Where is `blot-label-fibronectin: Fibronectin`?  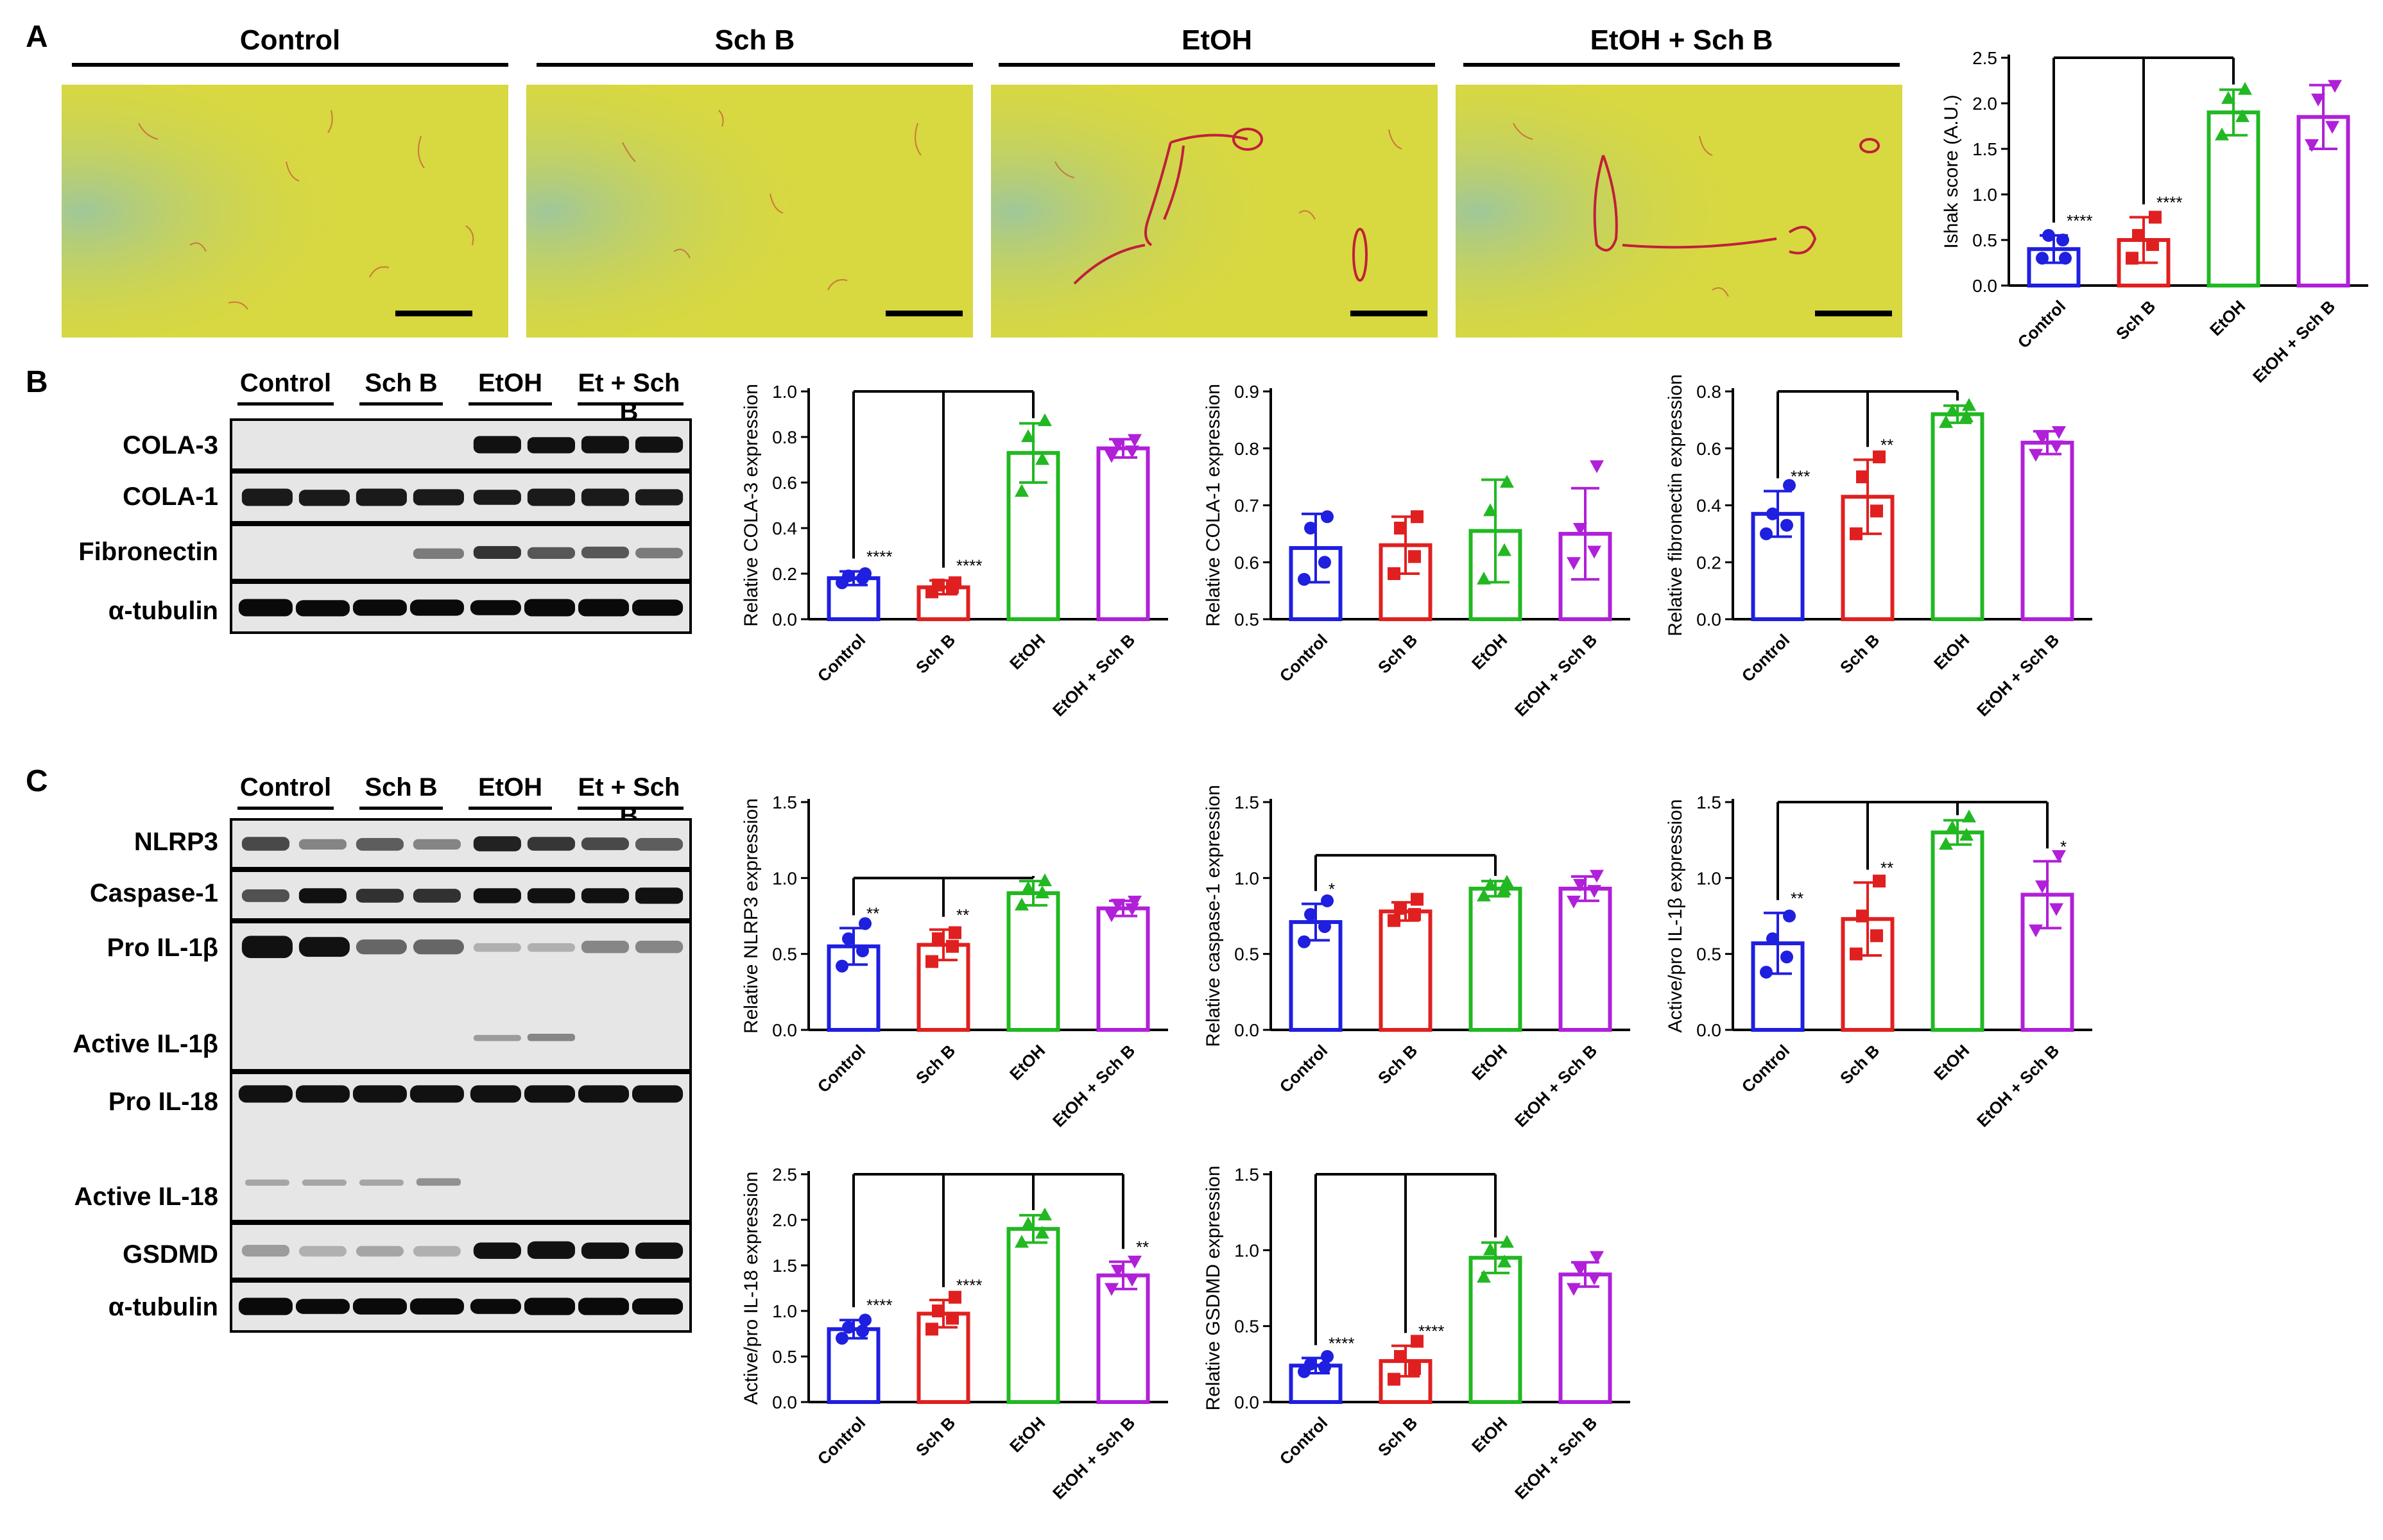 blot-label-fibronectin: Fibronectin is located at coordinates (148, 552).